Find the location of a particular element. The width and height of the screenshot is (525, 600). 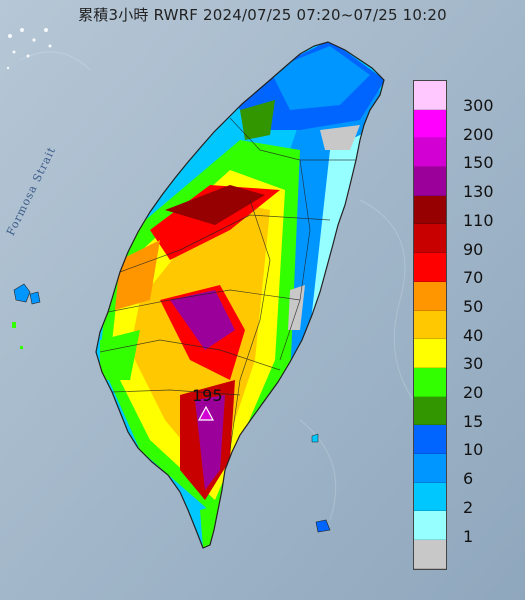

max-marker-icon is located at coordinates (206, 413).